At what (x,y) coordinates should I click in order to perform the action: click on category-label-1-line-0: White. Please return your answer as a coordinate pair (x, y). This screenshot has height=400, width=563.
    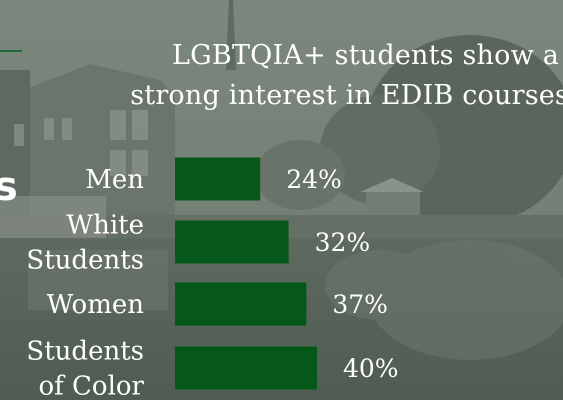
    Looking at the image, I should click on (105, 226).